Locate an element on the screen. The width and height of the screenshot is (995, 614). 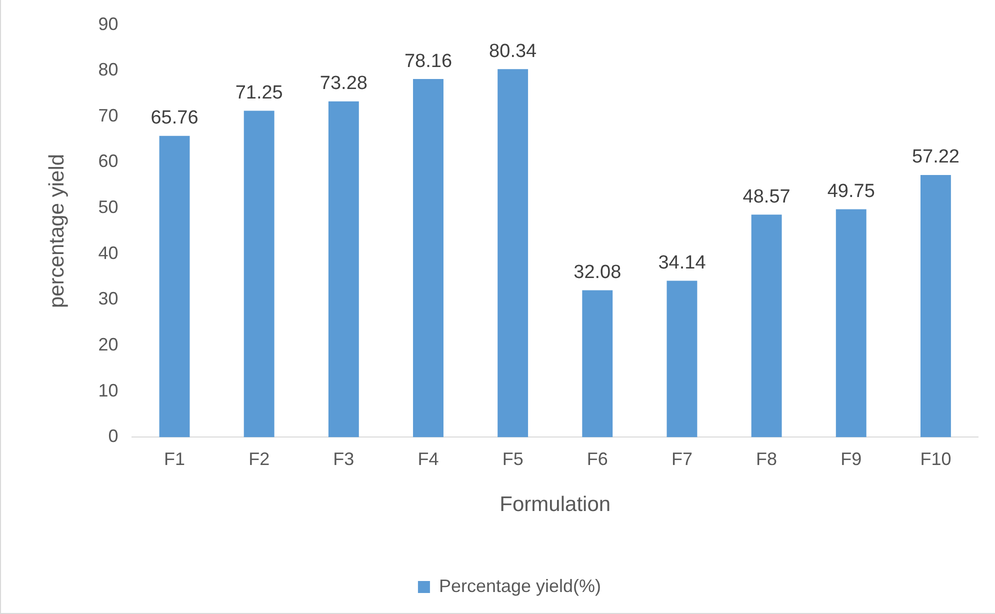
x-tick-label: F9 is located at coordinates (851, 458).